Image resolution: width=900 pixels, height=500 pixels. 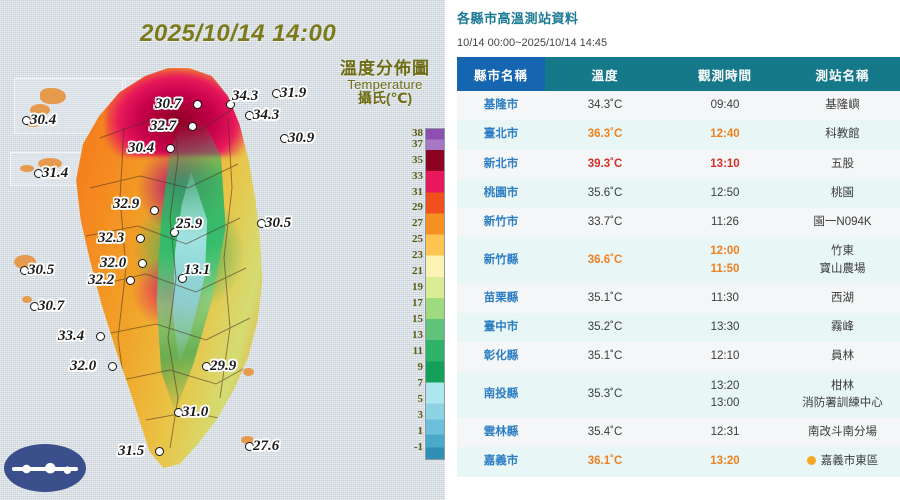 I want to click on cell-observation-time: 09:40, so click(x=725, y=106).